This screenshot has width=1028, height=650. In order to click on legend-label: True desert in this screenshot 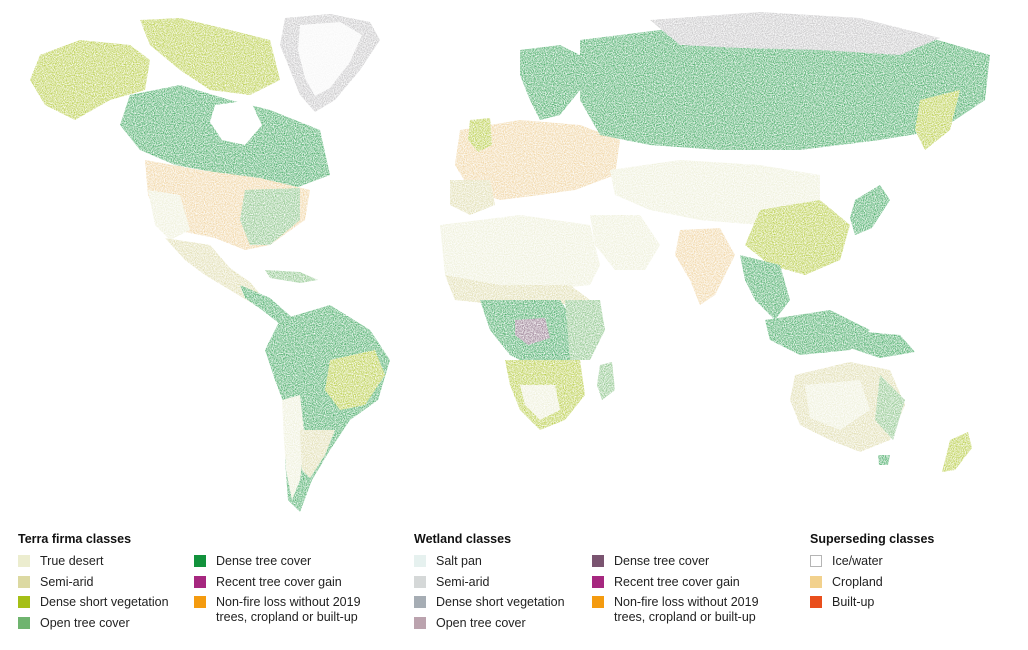, I will do `click(72, 561)`.